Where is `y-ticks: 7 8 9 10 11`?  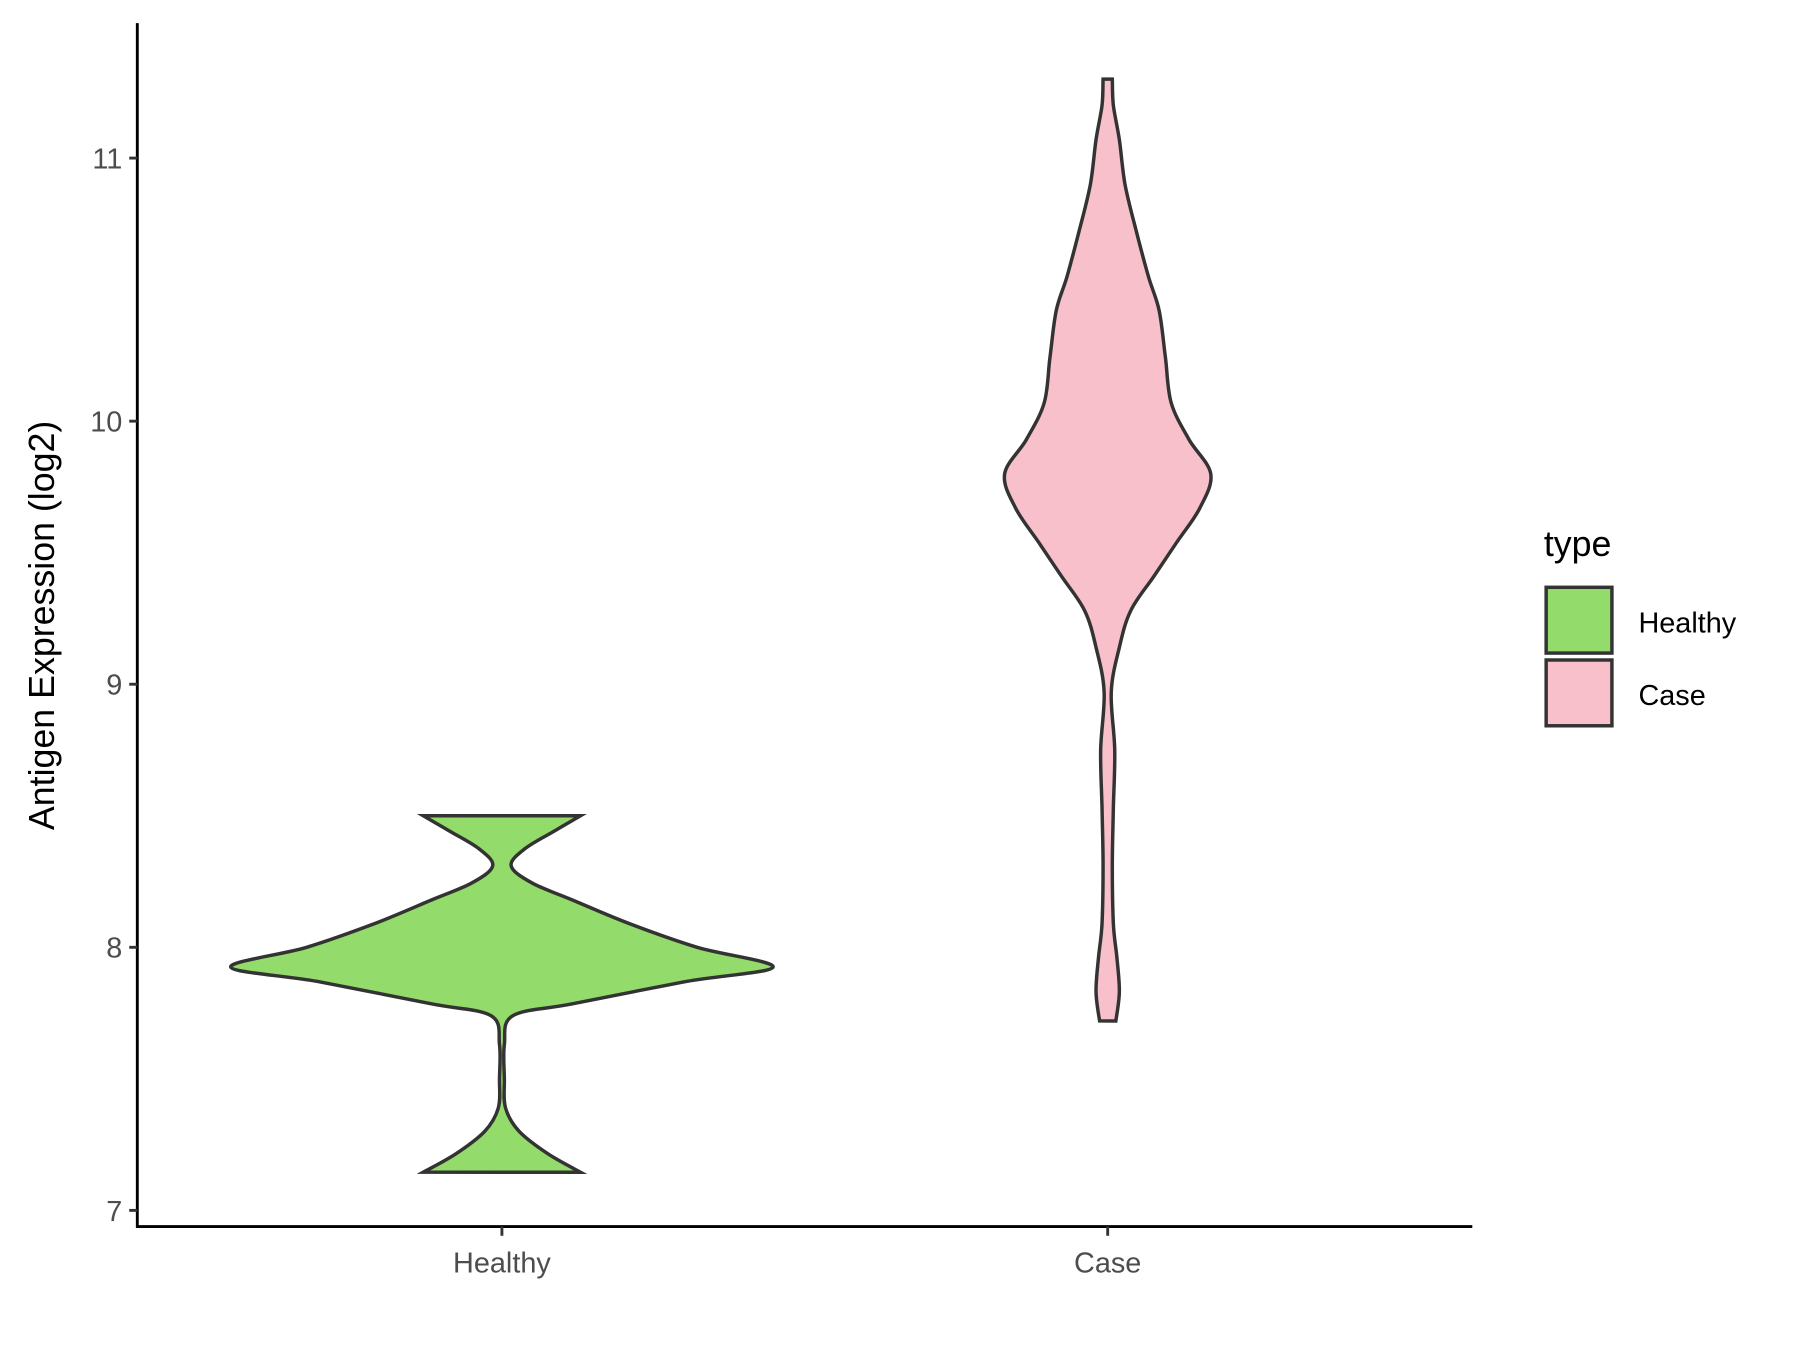 y-ticks: 7 8 9 10 11 is located at coordinates (114, 685).